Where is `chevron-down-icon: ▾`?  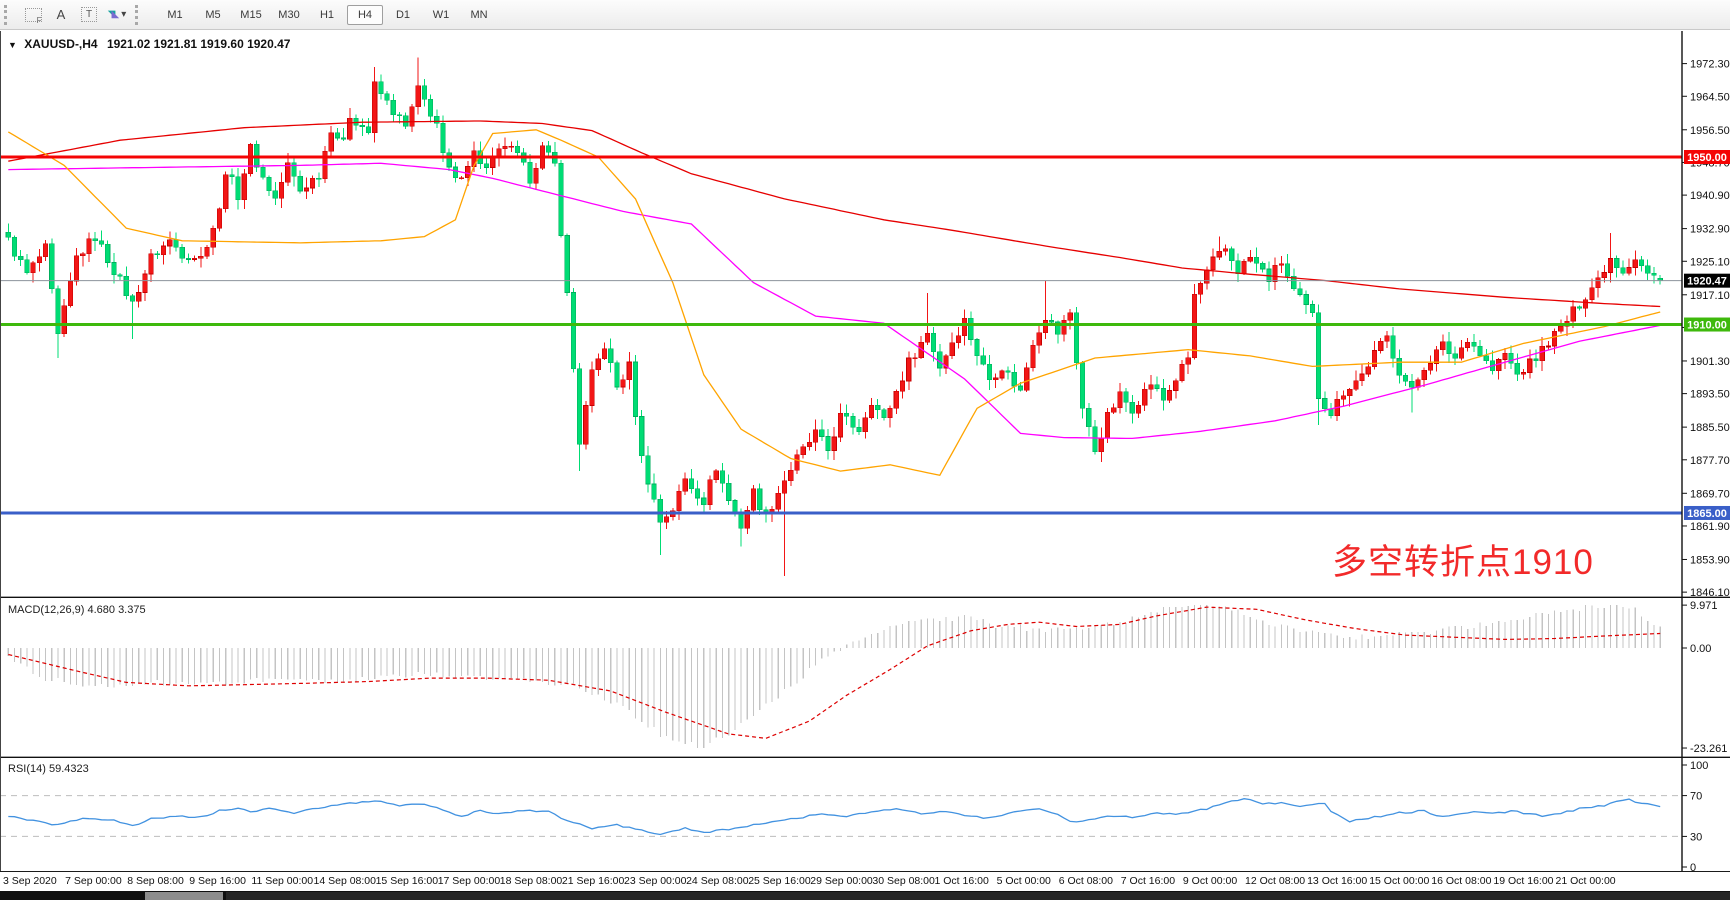 chevron-down-icon: ▾ is located at coordinates (124, 14).